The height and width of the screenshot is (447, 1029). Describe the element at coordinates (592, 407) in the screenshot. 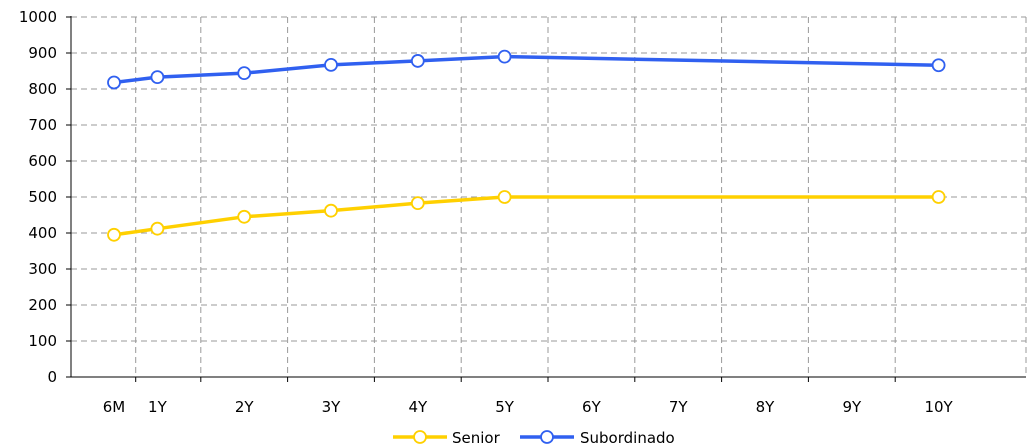

I see `x-tick-label: 6Y` at that location.